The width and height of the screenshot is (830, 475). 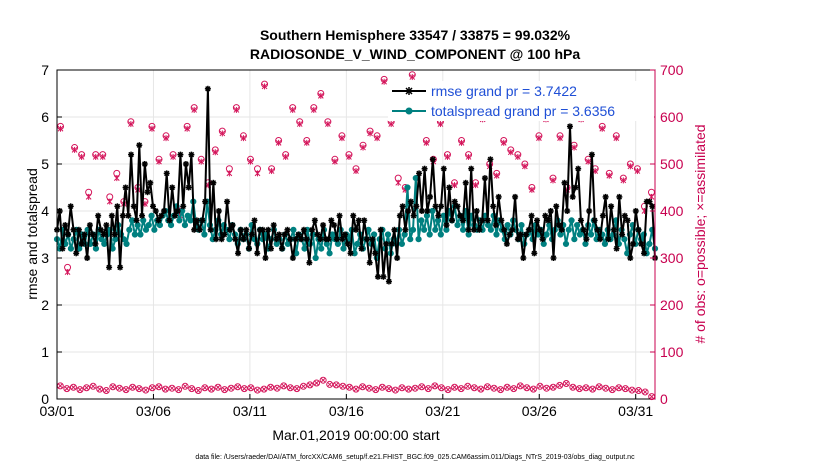 What do you see at coordinates (672, 211) in the screenshot?
I see `right-tick-label: 400` at bounding box center [672, 211].